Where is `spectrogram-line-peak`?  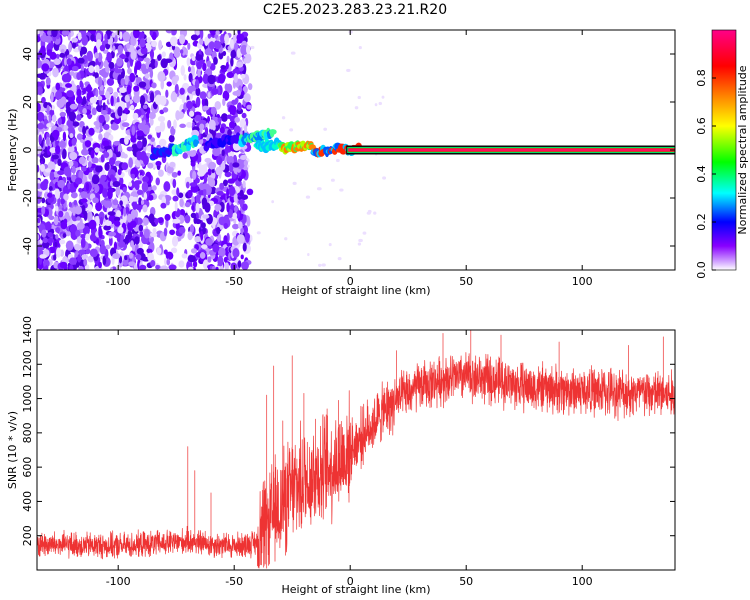 spectrogram-line-peak is located at coordinates (511, 150).